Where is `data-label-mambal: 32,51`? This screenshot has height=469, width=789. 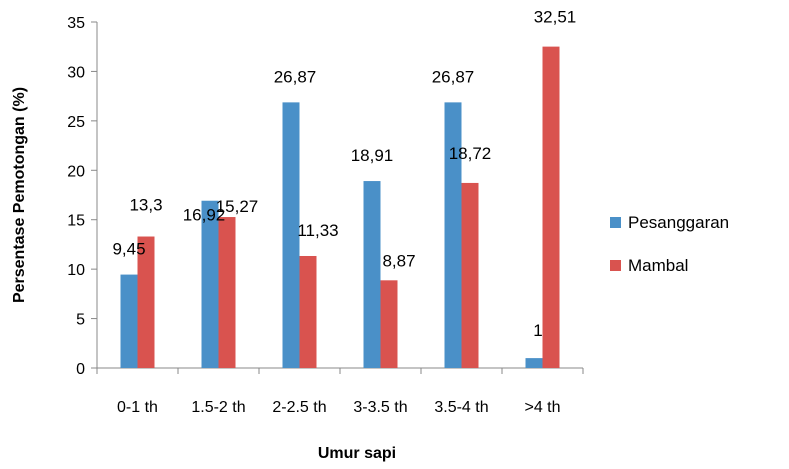 data-label-mambal: 32,51 is located at coordinates (555, 17).